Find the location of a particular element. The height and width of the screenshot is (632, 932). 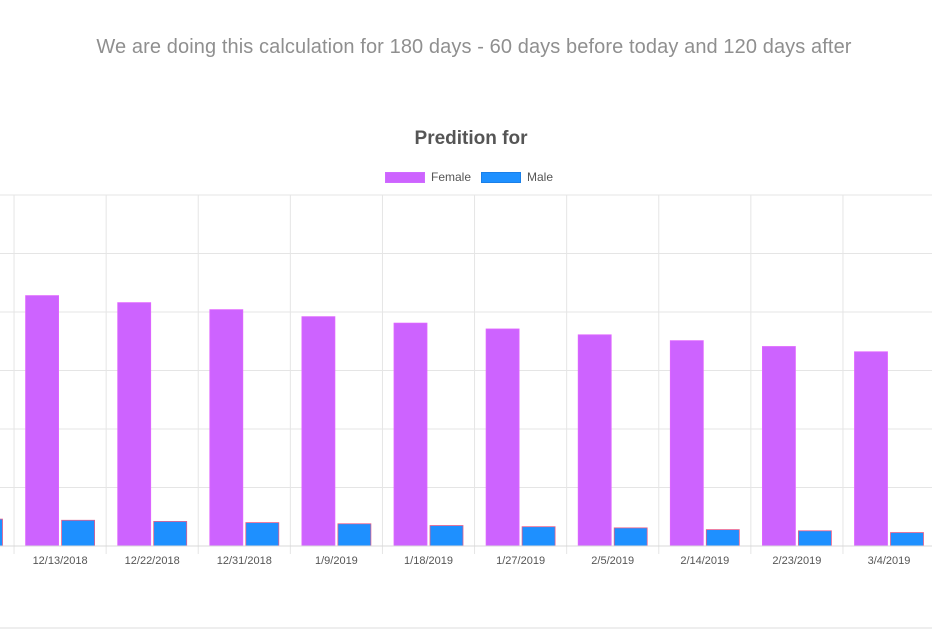

legend-label-female: Female is located at coordinates (451, 177).